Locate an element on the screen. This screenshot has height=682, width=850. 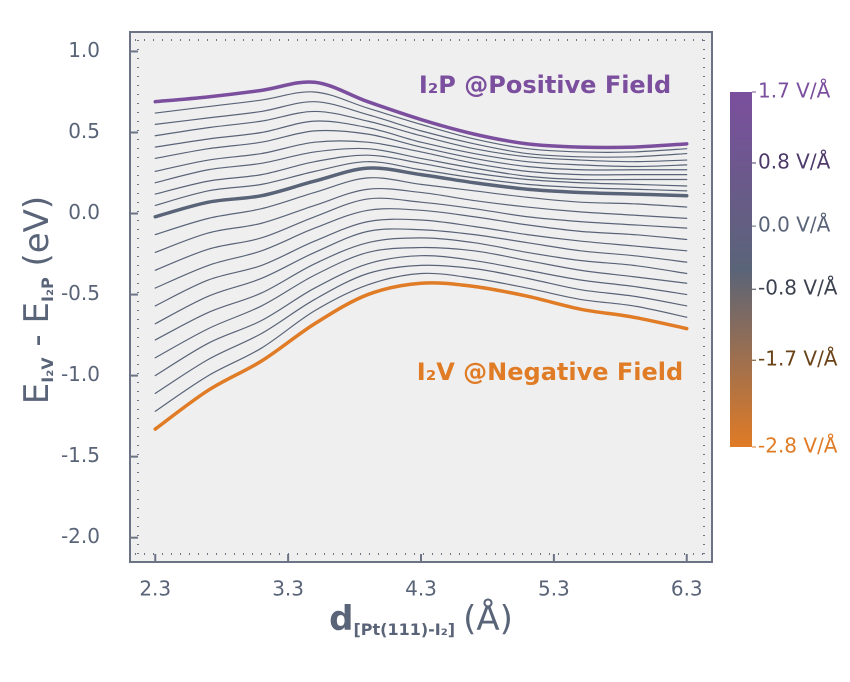
colorbar-label: 0.8 V/Å is located at coordinates (794, 162).